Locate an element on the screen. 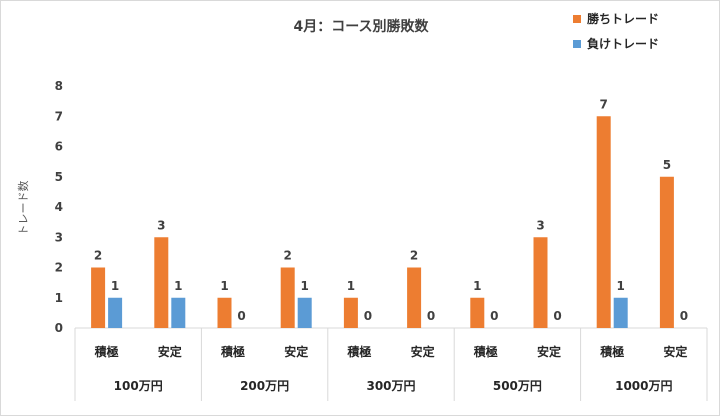 This screenshot has width=720, height=416. data-label-1-1: 1 is located at coordinates (178, 286).